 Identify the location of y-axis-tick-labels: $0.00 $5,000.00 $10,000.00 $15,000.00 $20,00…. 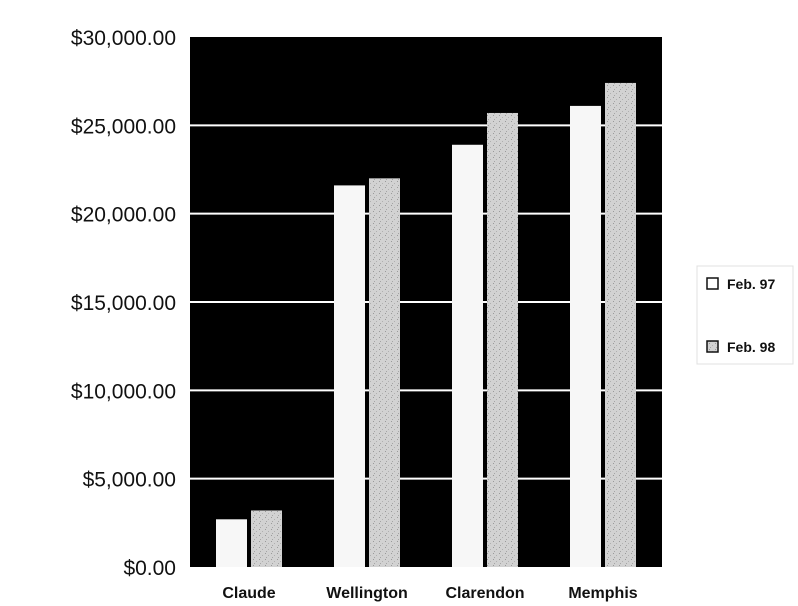
(123, 303).